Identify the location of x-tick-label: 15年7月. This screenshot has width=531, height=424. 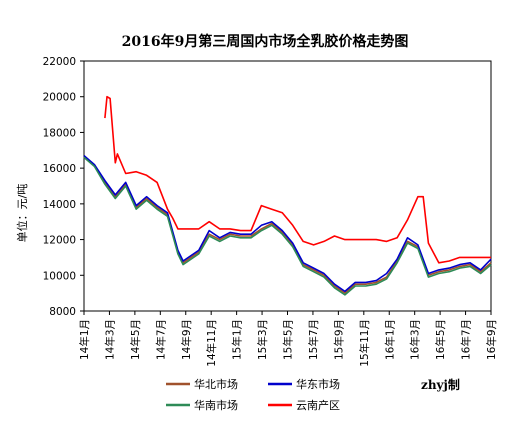
(313, 339).